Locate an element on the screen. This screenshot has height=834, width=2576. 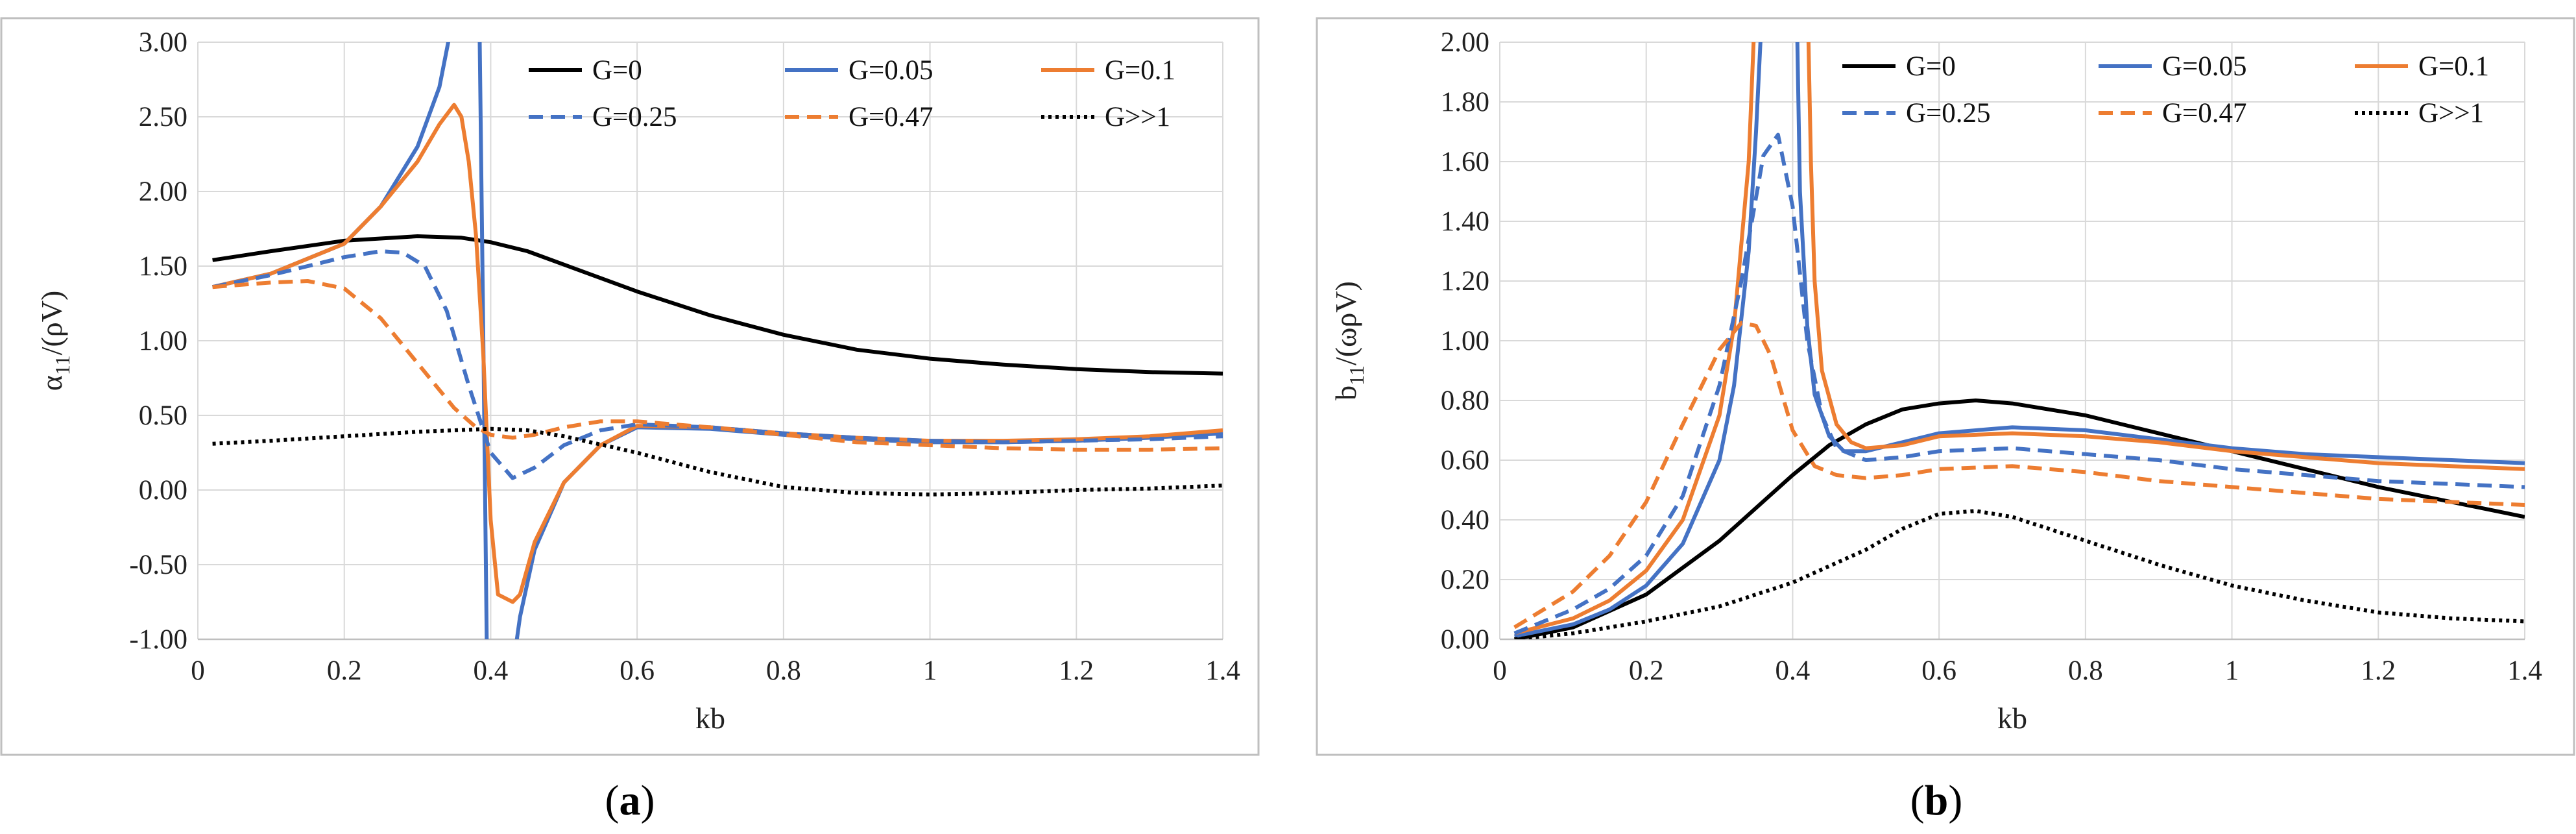
y-tick-label: 1.50 is located at coordinates (163, 266).